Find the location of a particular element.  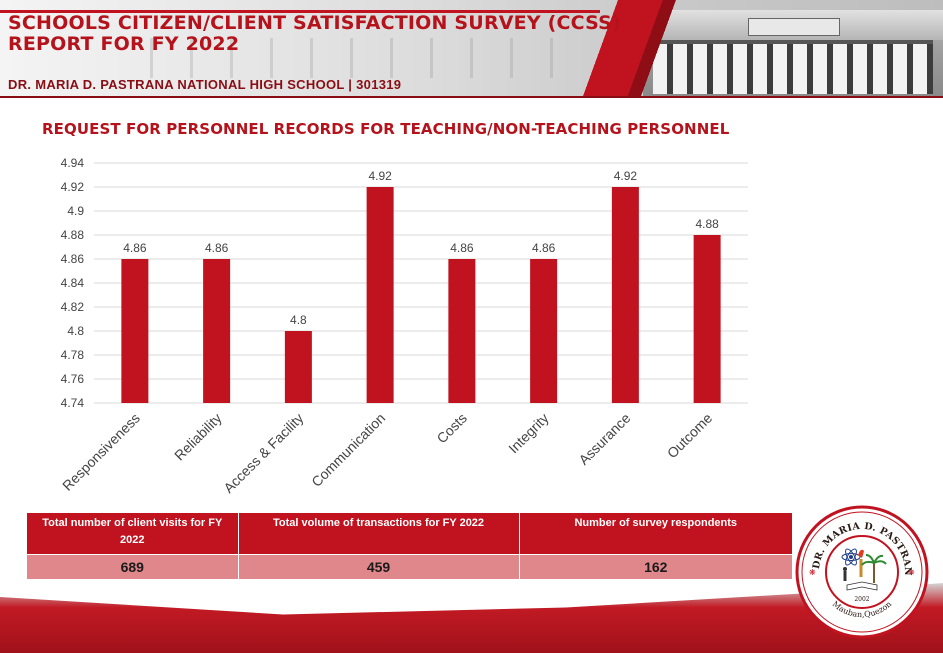

atom-icon is located at coordinates (851, 557).